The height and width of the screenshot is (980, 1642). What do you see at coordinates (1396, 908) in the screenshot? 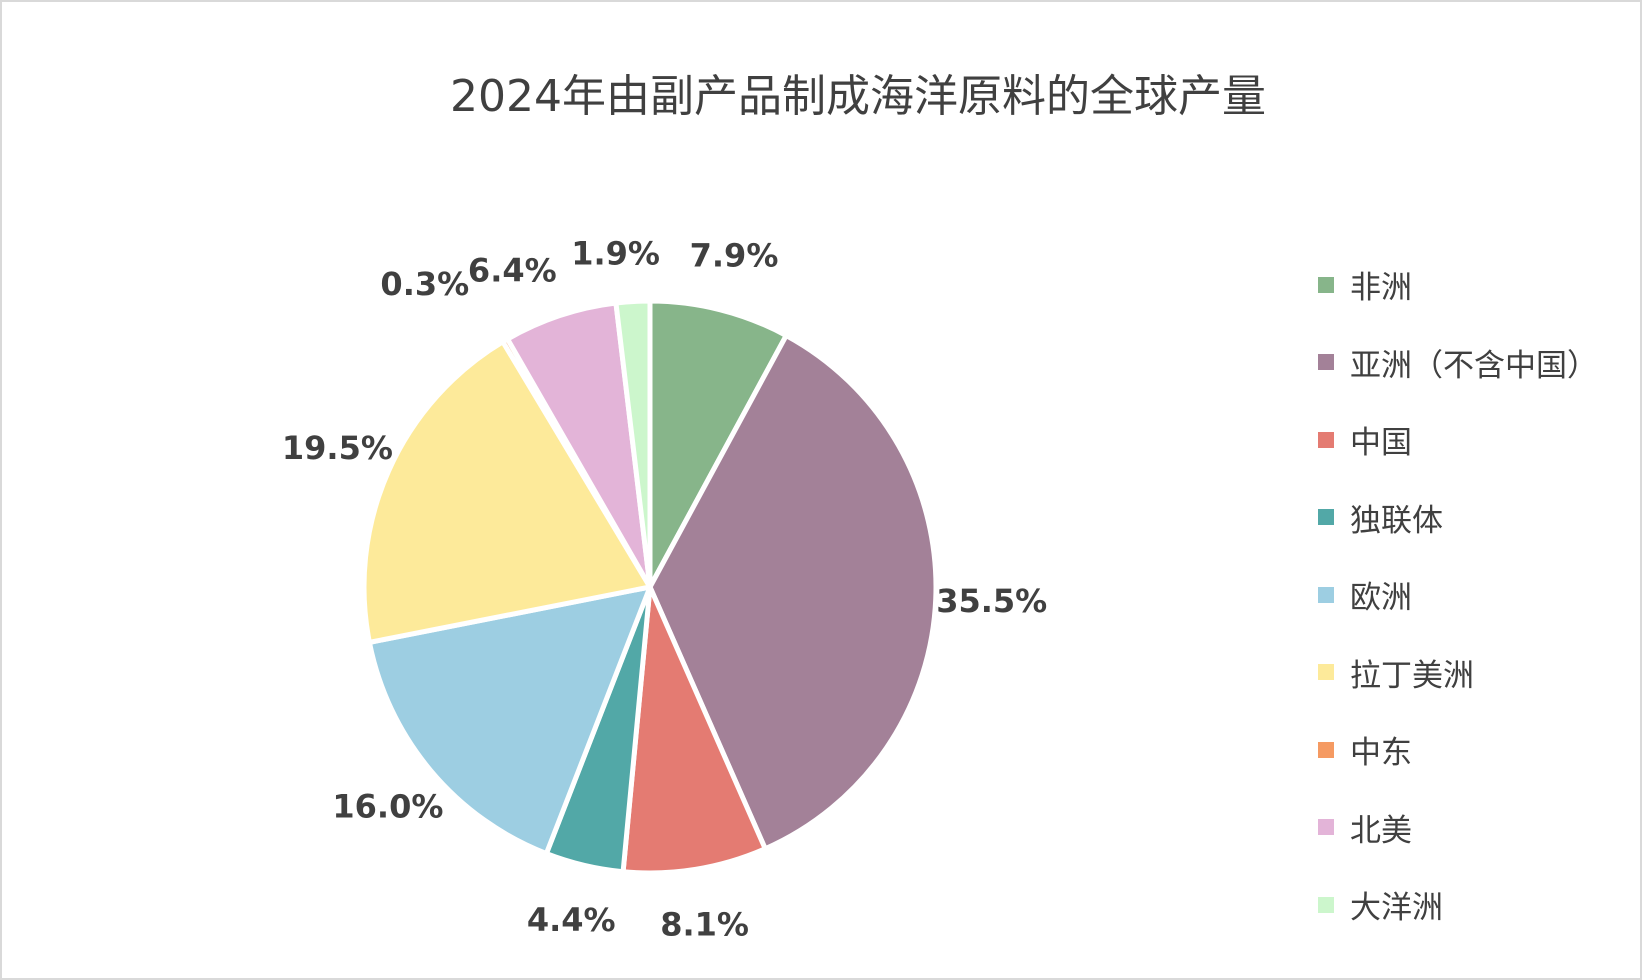
I see `legend-label: 大洋洲` at bounding box center [1396, 908].